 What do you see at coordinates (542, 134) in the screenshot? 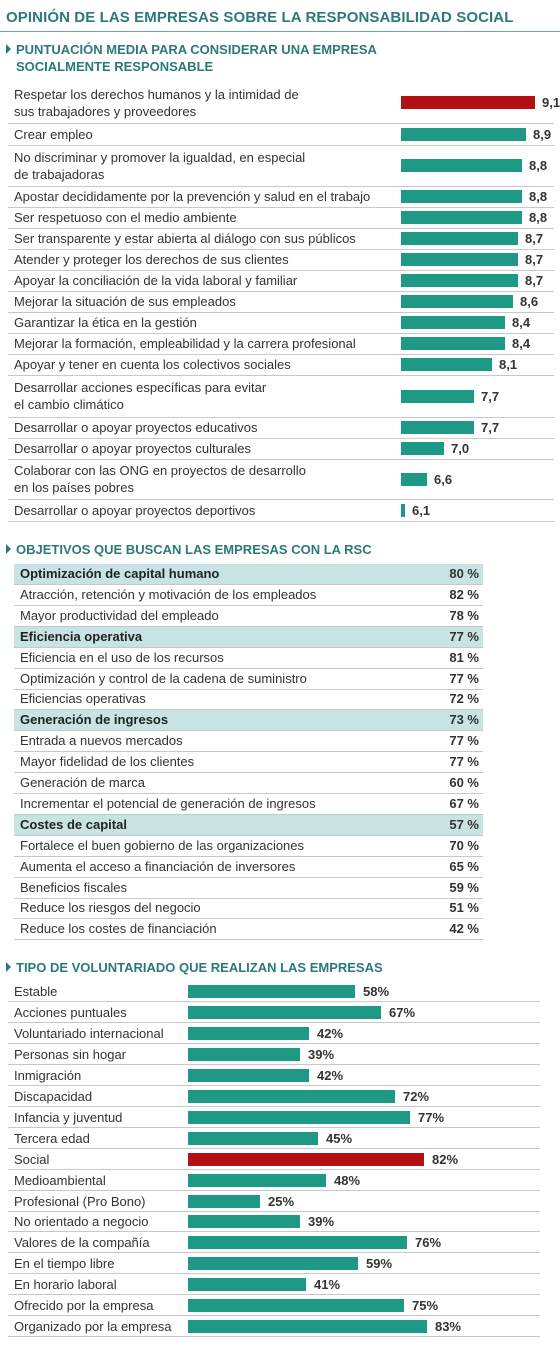
I see `chart1-value-label: 8,9` at bounding box center [542, 134].